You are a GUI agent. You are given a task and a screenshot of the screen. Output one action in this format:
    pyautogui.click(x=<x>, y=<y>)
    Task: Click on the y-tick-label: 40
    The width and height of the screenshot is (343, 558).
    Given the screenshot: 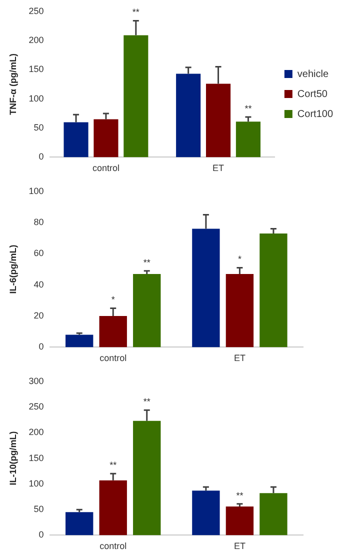 What is the action you would take?
    pyautogui.click(x=39, y=284)
    